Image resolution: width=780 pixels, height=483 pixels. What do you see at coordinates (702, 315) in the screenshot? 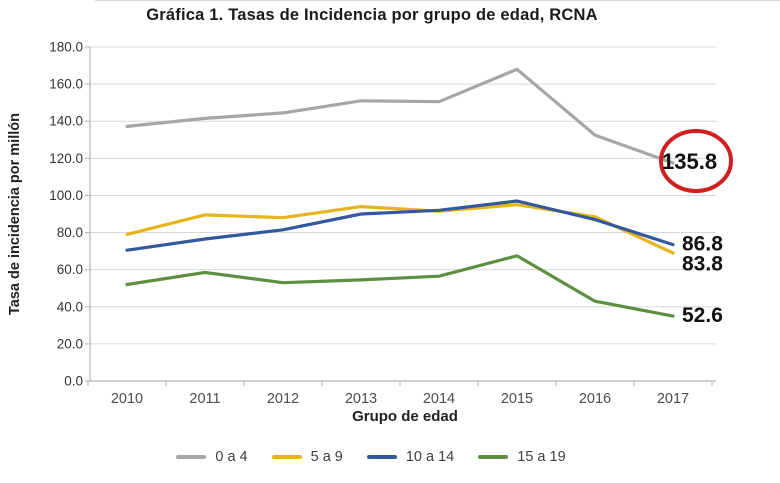
I see `series-end-label-15-a-19: 52.6` at bounding box center [702, 315].